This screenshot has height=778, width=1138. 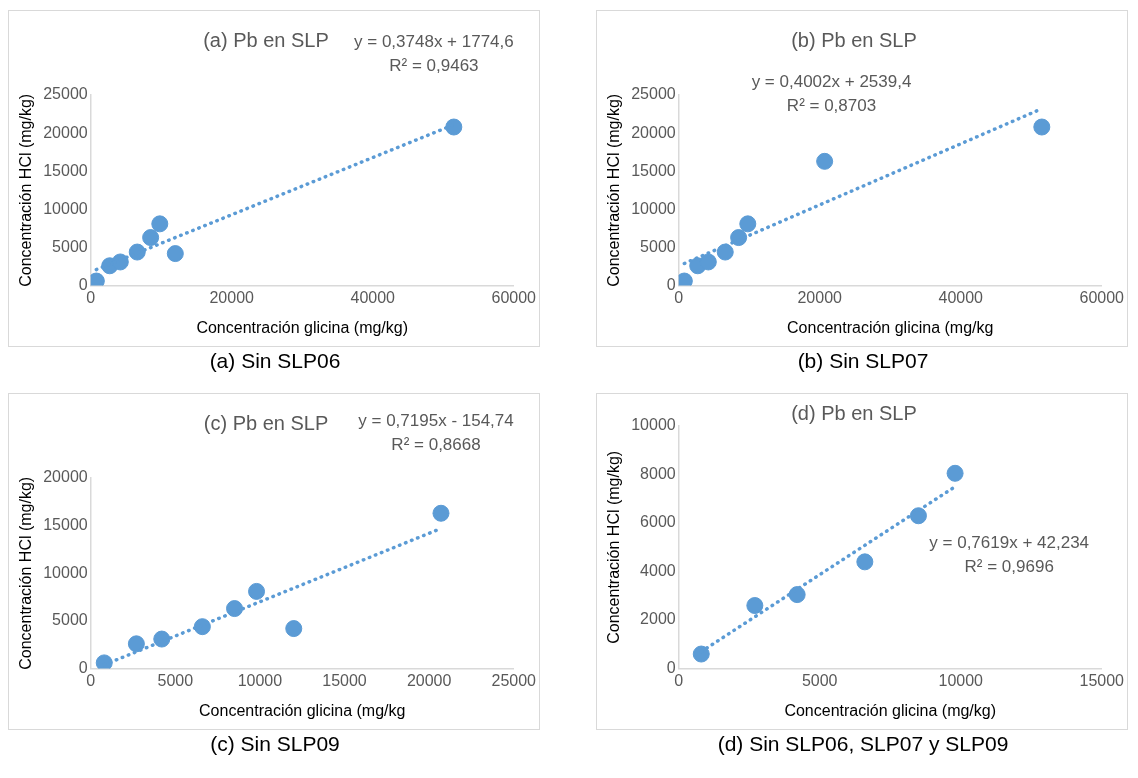 What do you see at coordinates (434, 66) in the screenshot?
I see `text: R² = 0,9463` at bounding box center [434, 66].